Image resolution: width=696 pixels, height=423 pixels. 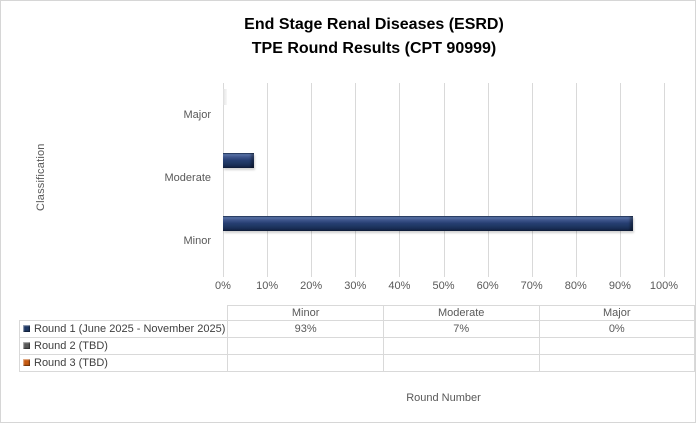 I want to click on table-column-header: Minor, so click(x=305, y=313).